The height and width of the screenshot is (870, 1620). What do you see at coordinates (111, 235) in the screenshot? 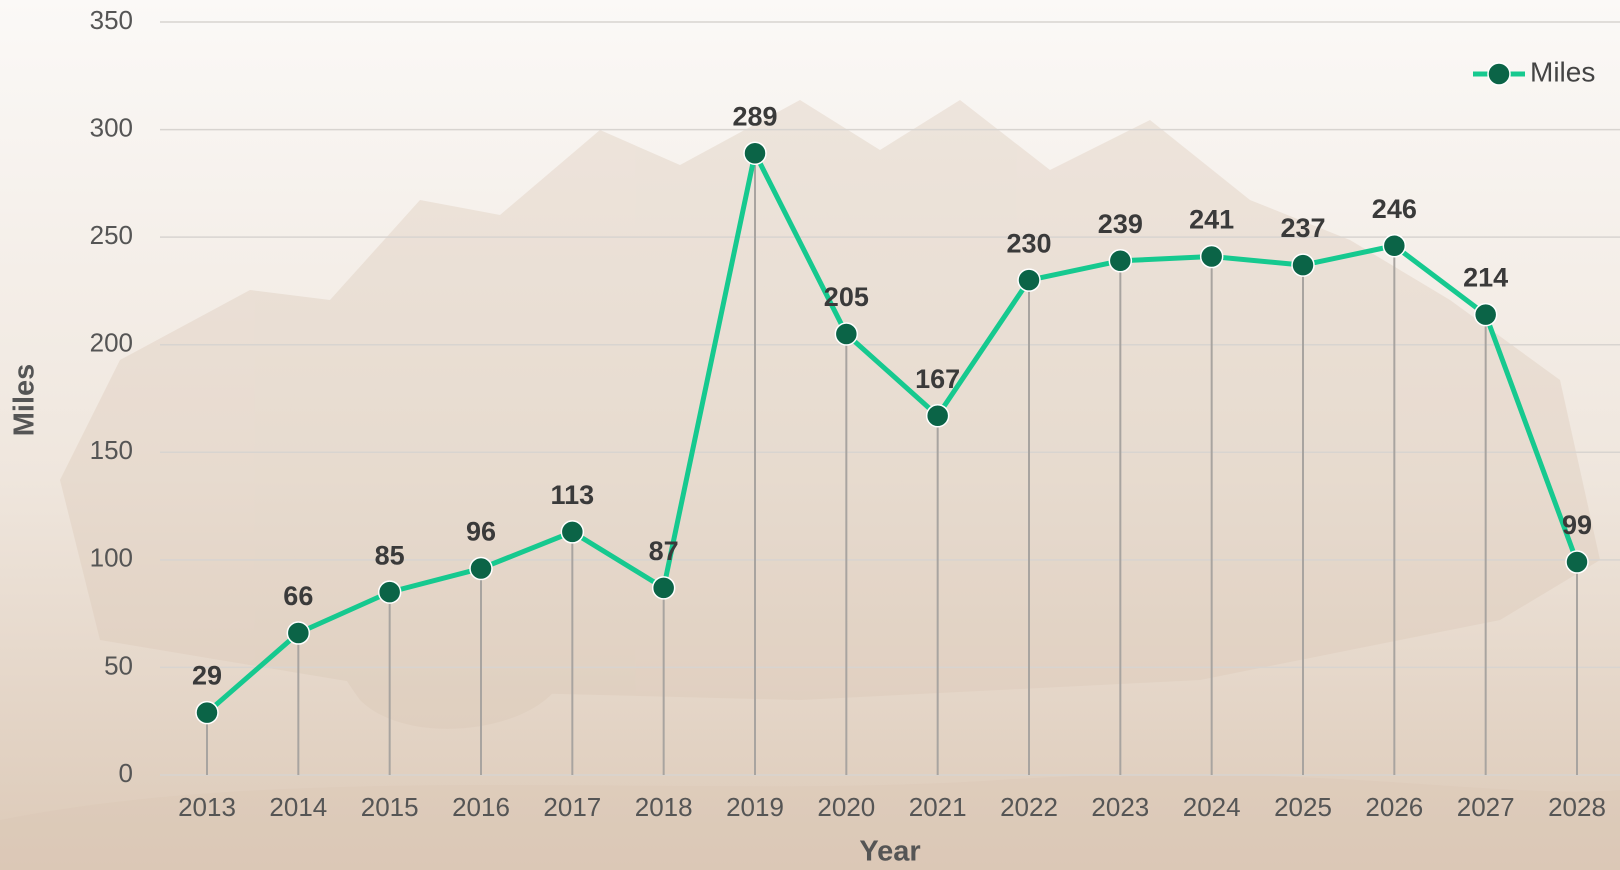
I see `y-tick-label: 250` at bounding box center [111, 235].